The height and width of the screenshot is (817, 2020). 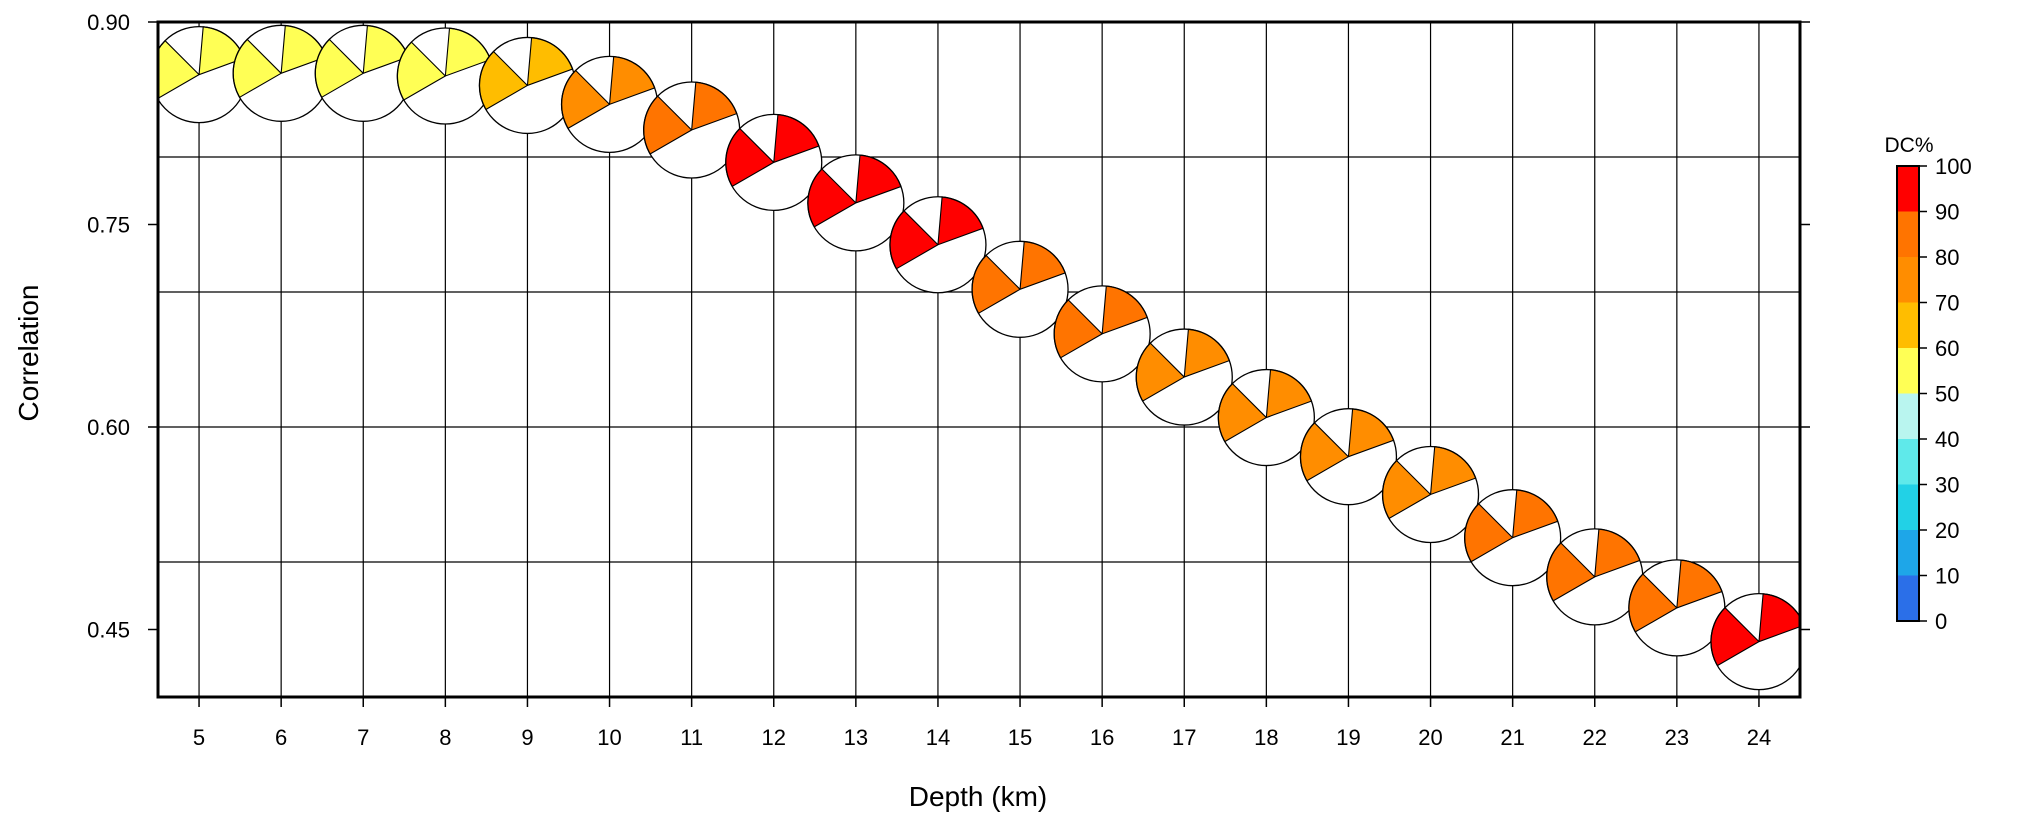 What do you see at coordinates (1947, 348) in the screenshot?
I see `colorbar-label: 60` at bounding box center [1947, 348].